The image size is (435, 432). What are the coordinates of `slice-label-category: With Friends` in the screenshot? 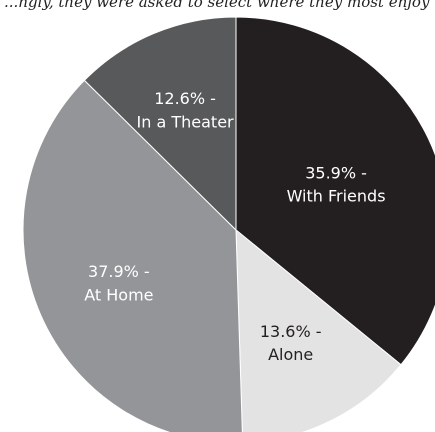 It's located at (336, 196).